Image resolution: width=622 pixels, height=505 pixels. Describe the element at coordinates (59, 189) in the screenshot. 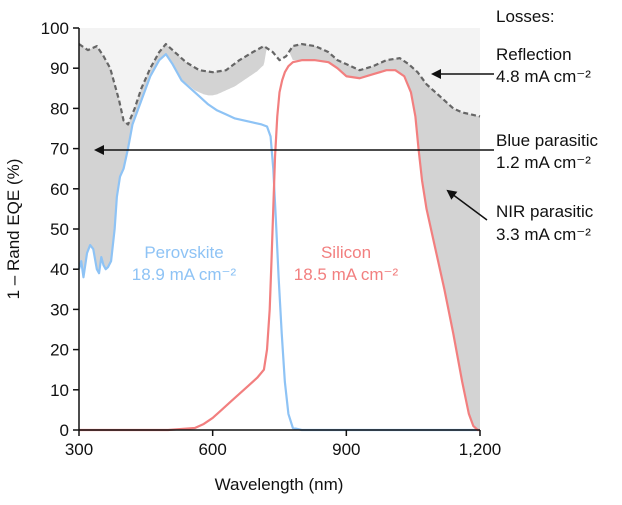

I see `y-tick-label-60: 60` at that location.